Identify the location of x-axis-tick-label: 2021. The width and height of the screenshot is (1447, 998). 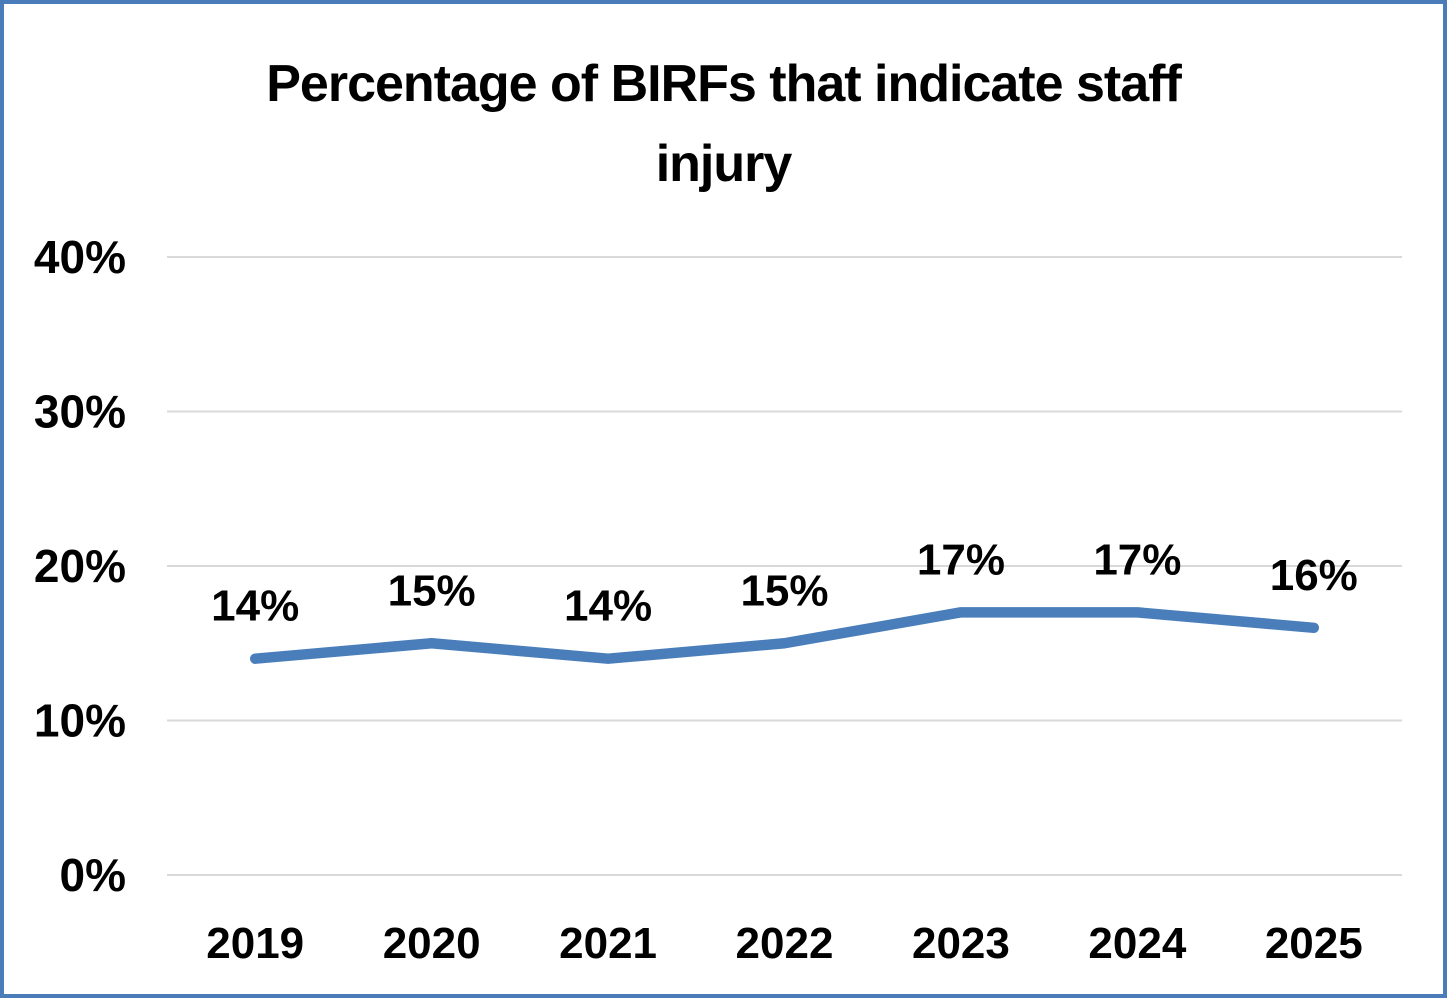
(608, 943).